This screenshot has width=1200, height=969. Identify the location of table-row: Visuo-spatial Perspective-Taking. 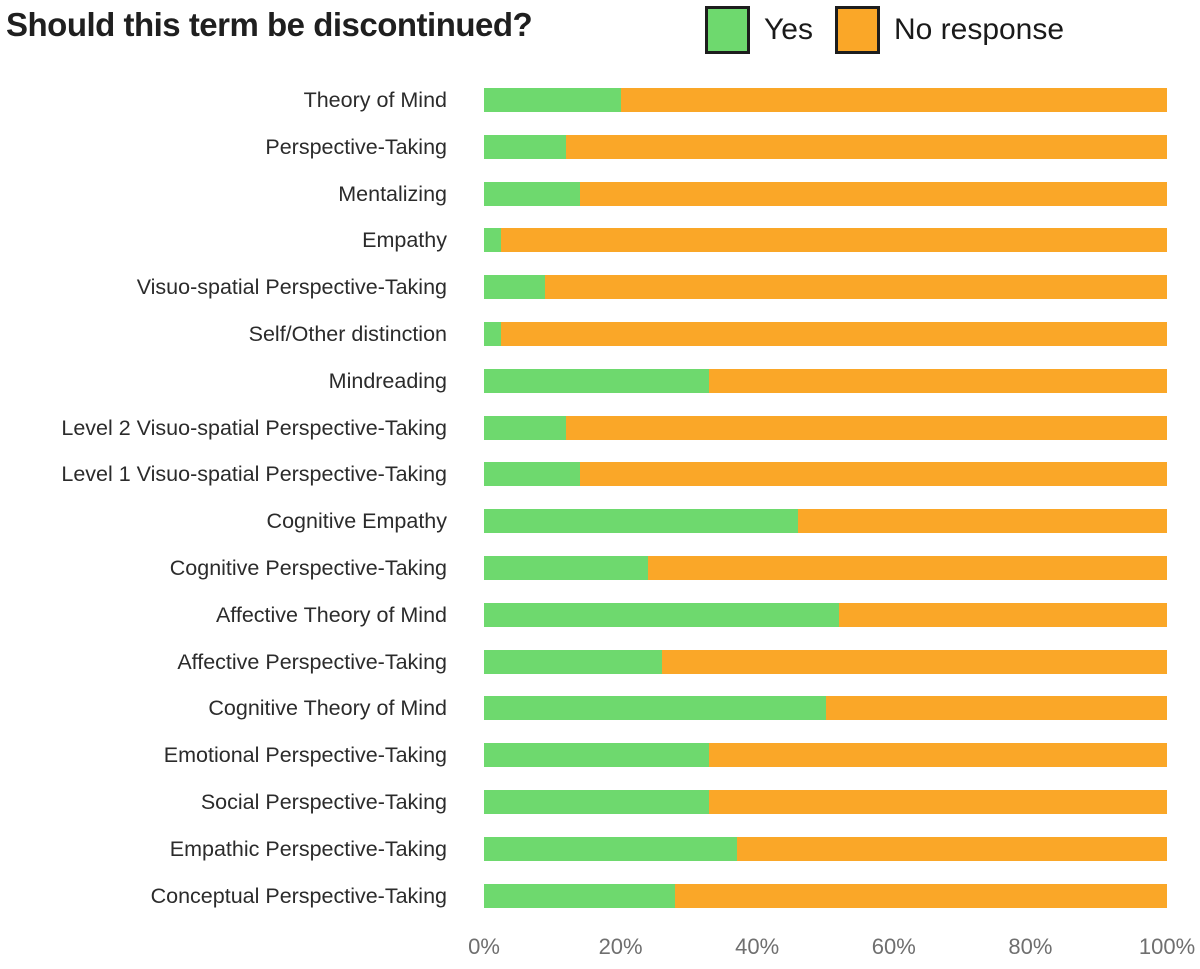
(583, 287).